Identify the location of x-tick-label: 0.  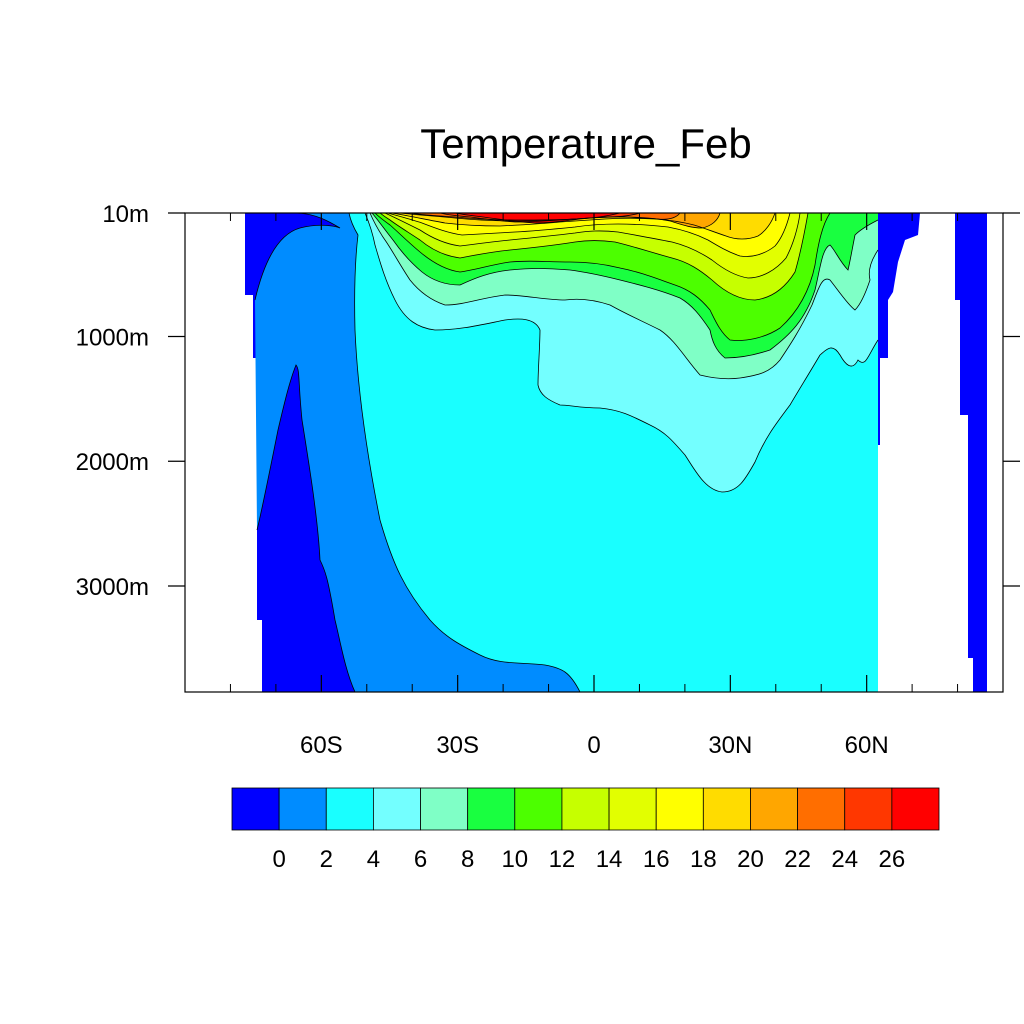
(593, 745).